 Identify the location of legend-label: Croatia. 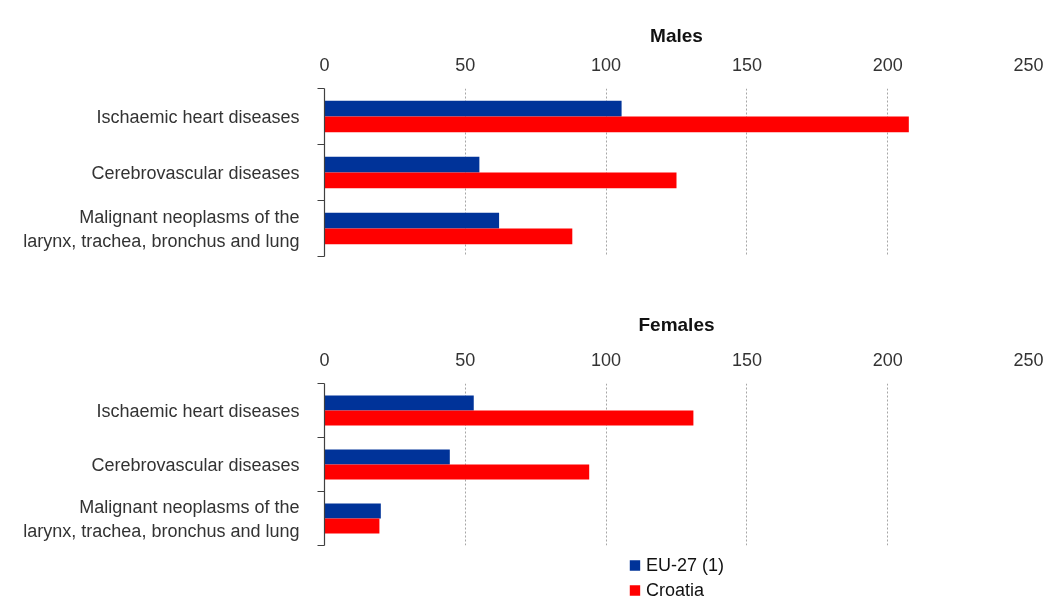
(675, 589).